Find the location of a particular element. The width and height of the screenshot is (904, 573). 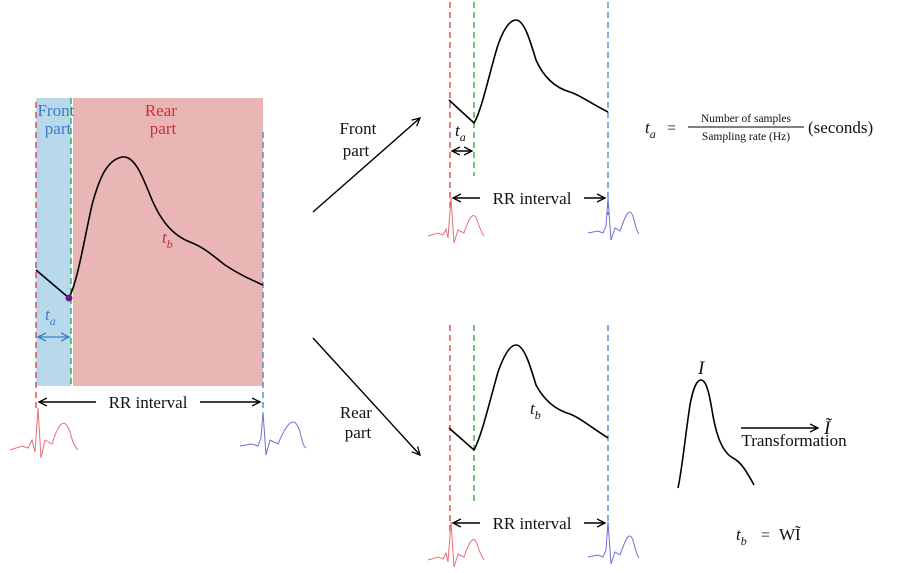

front-part-region is located at coordinates (53, 242).